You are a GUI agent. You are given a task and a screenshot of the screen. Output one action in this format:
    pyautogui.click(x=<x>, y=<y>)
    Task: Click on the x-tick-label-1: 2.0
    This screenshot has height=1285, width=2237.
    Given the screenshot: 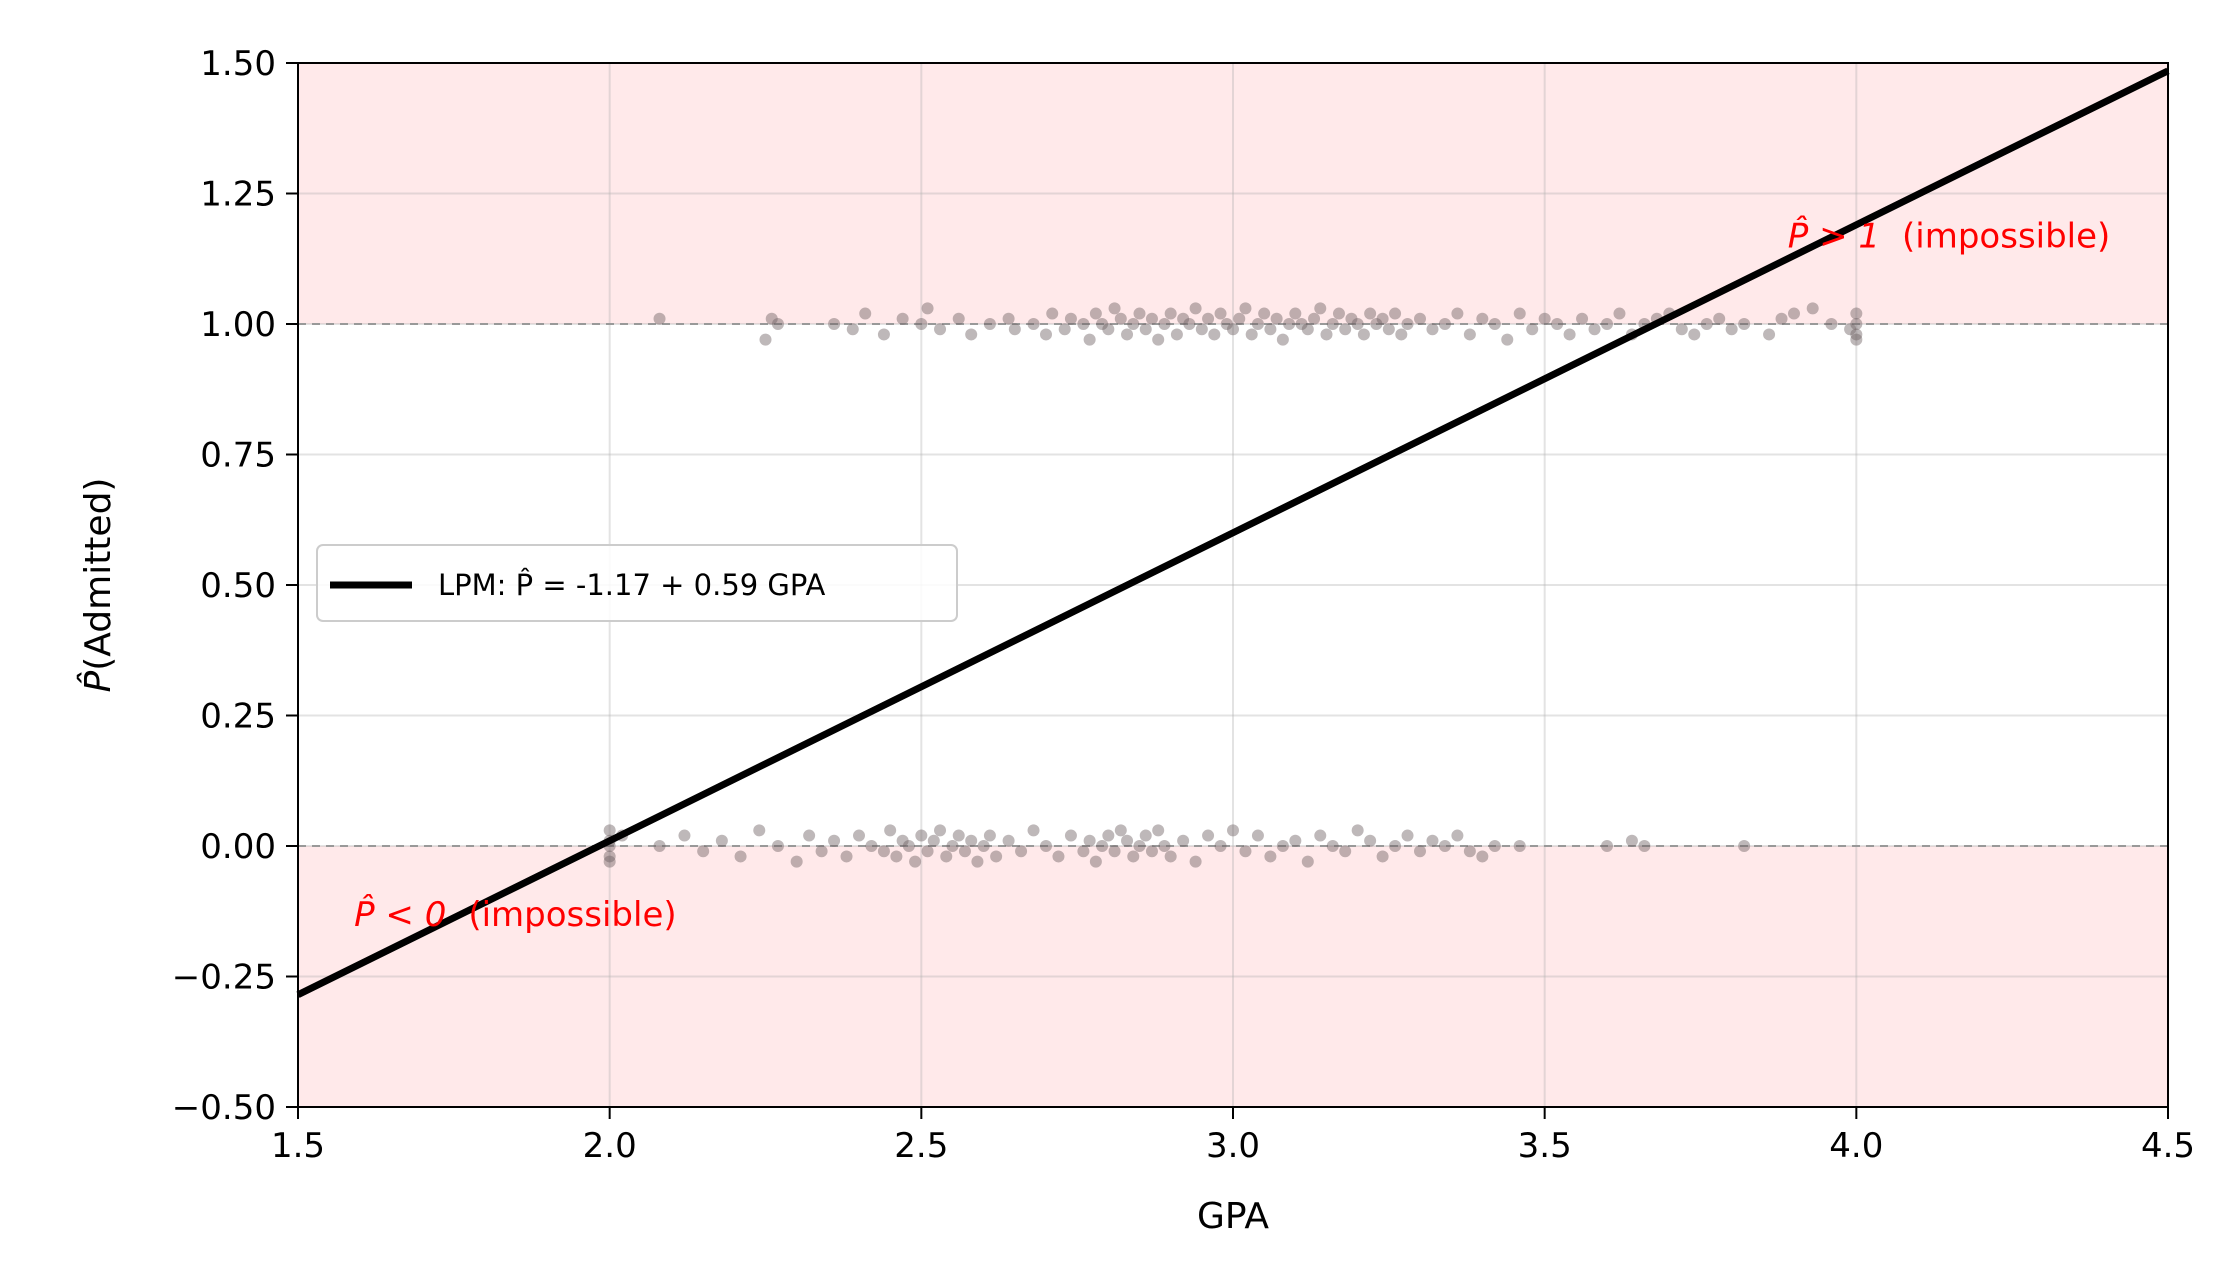 What is the action you would take?
    pyautogui.click(x=610, y=1146)
    